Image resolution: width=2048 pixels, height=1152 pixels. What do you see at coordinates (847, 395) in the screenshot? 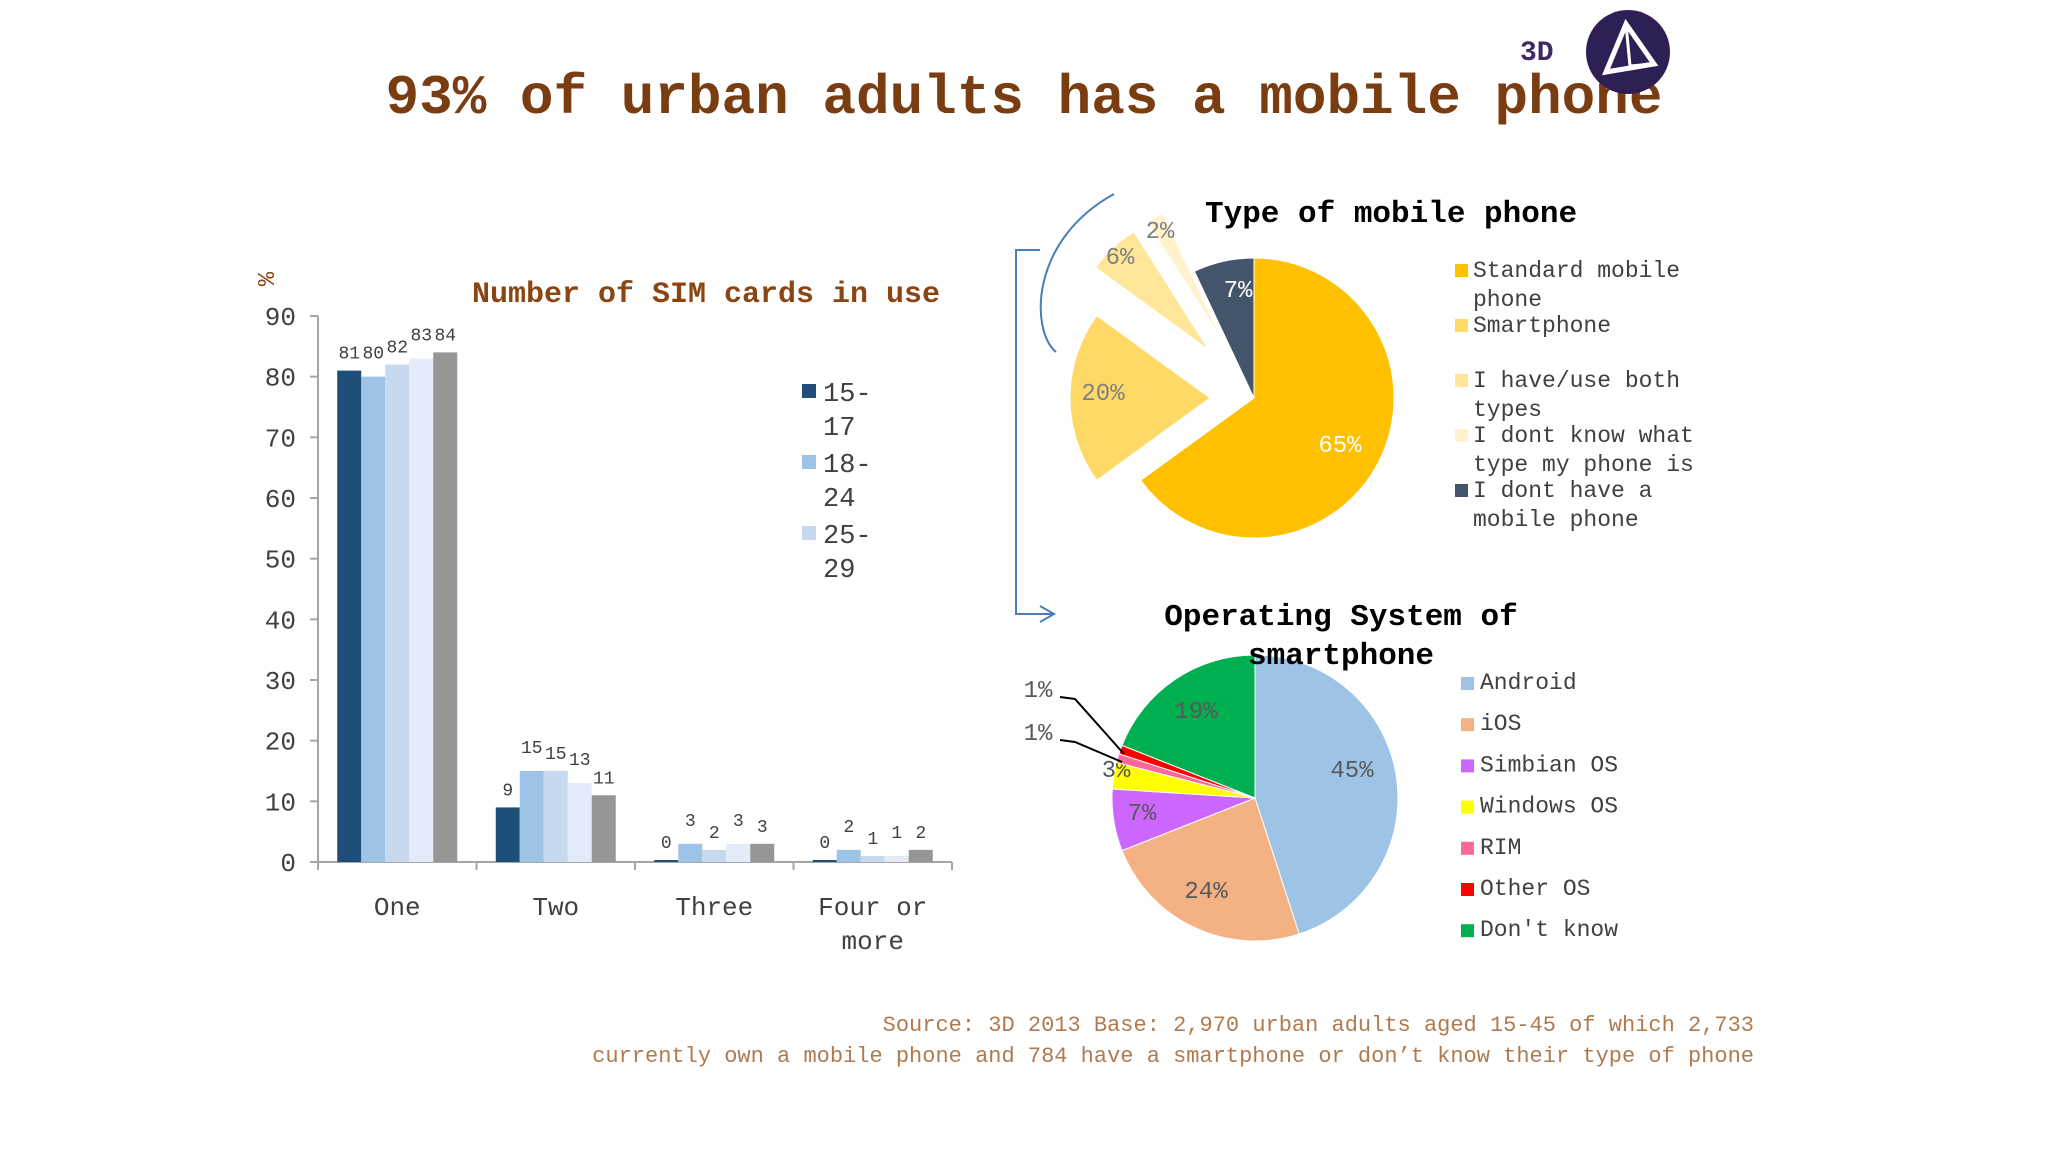
I see `legend-label: 15-` at bounding box center [847, 395].